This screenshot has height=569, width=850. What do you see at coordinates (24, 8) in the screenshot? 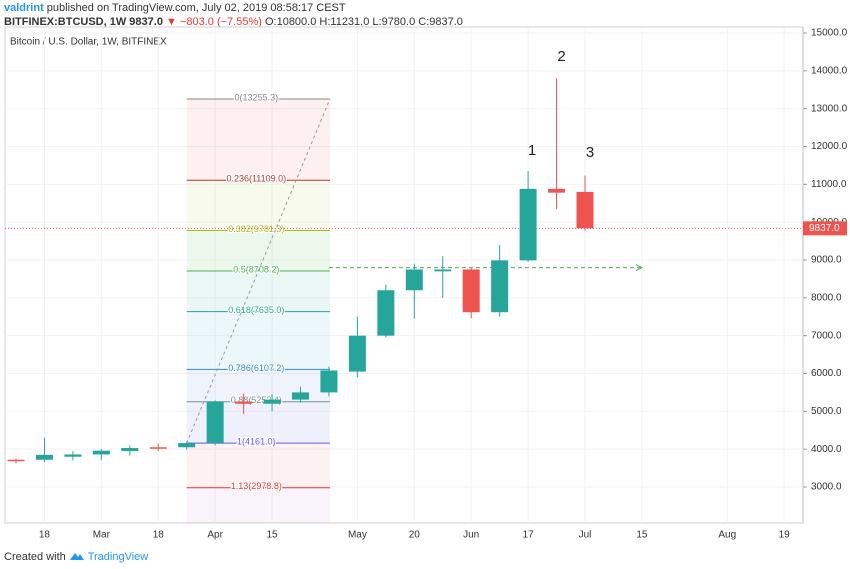
I see `author: valdrint` at bounding box center [24, 8].